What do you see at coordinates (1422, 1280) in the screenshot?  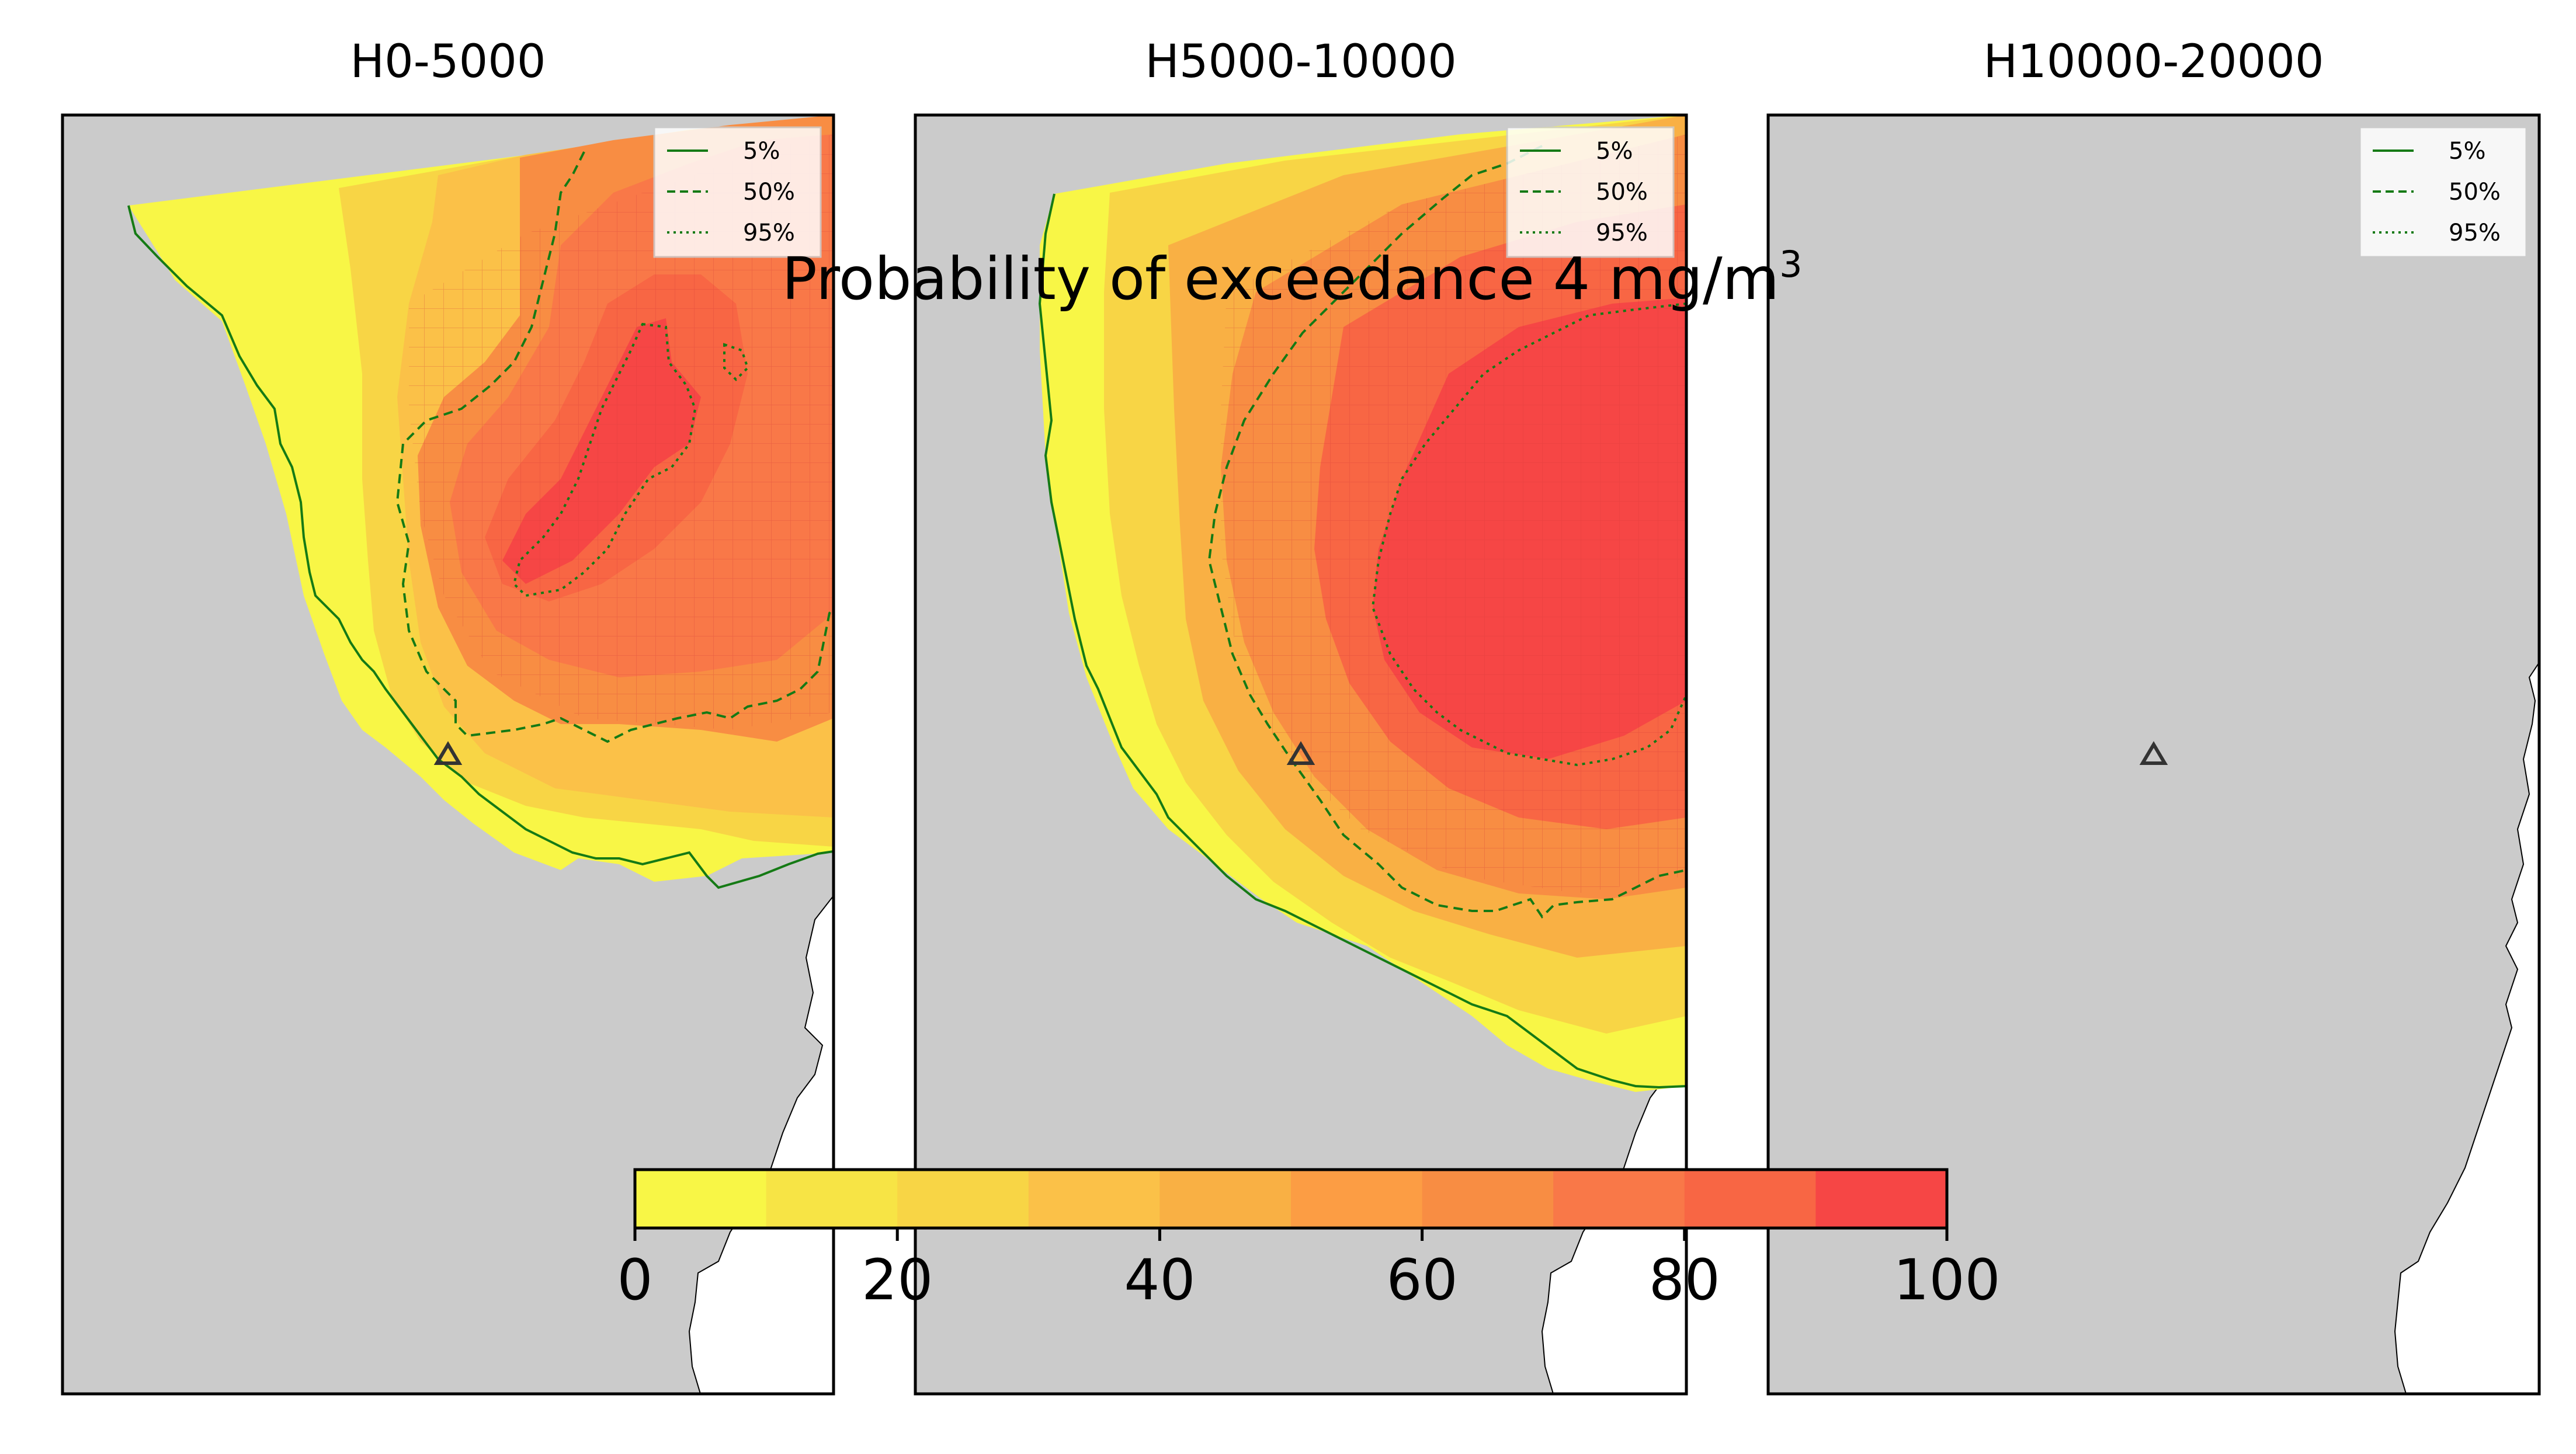 I see `colorbar-tick-label: 60` at bounding box center [1422, 1280].